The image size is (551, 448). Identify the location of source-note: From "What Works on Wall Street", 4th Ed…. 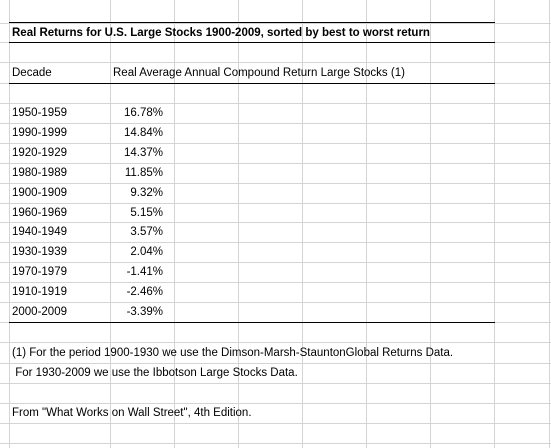
(132, 413).